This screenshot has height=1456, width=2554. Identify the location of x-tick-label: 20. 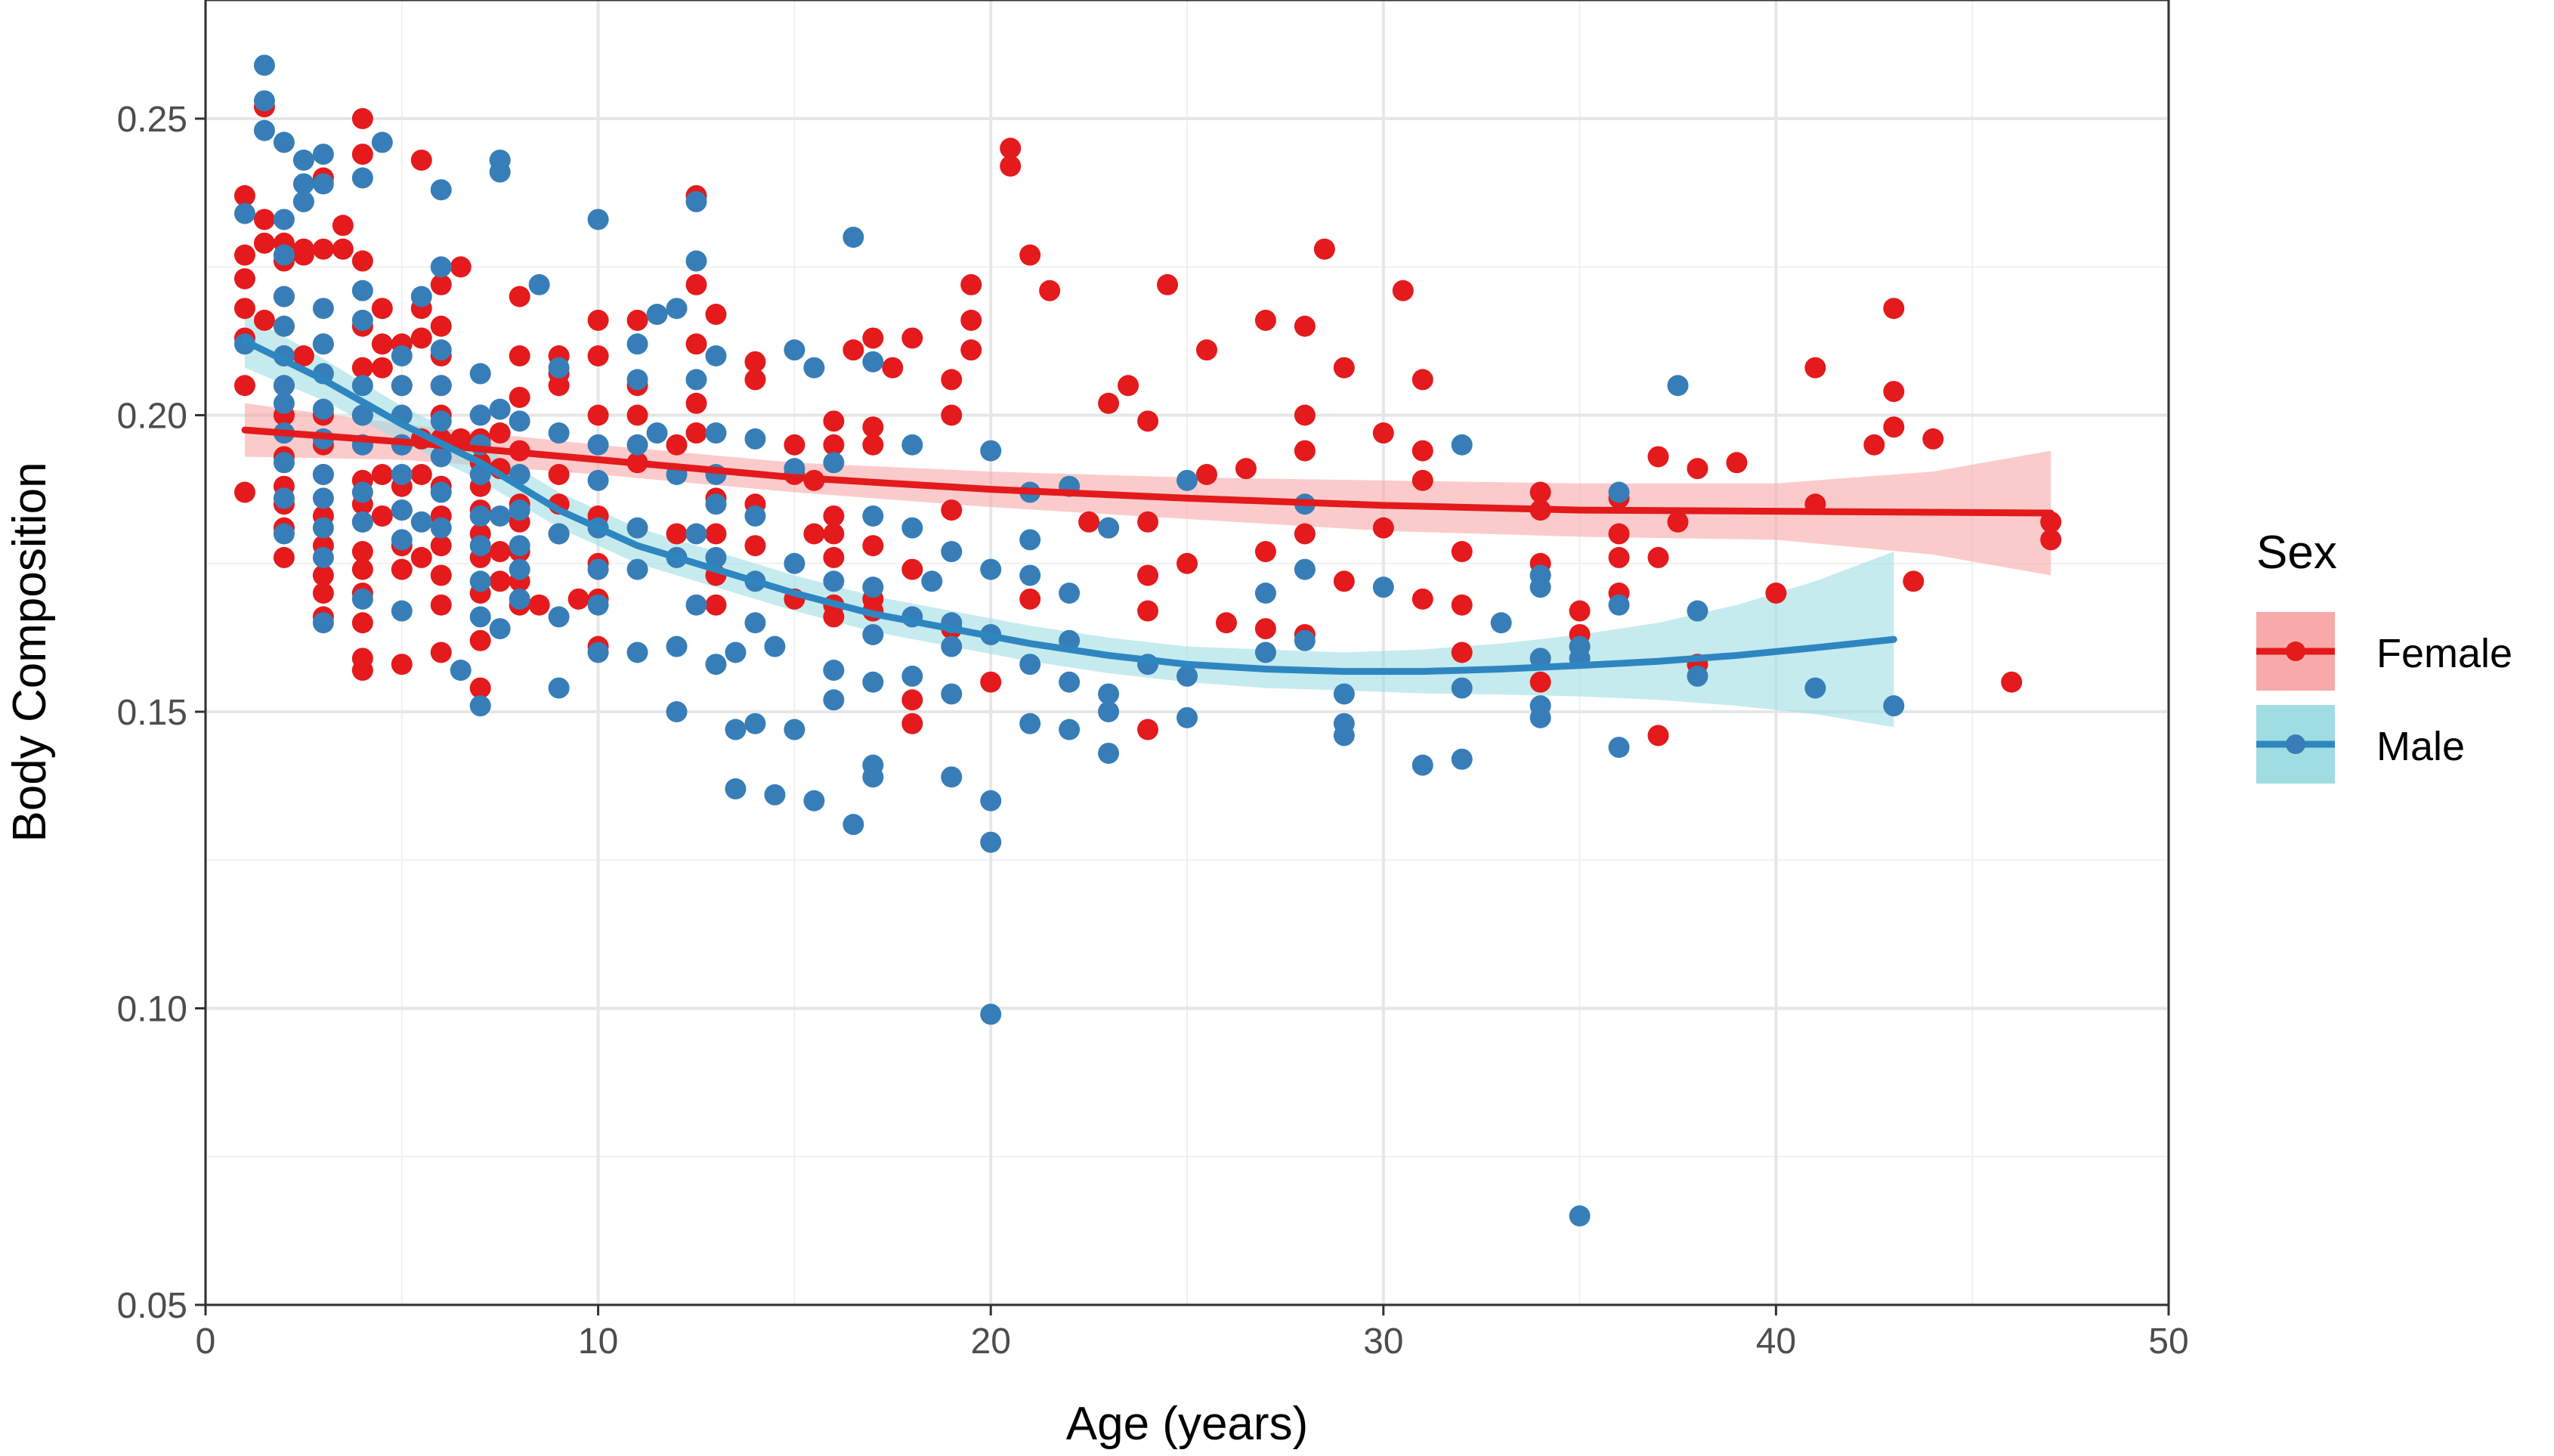
(991, 1342).